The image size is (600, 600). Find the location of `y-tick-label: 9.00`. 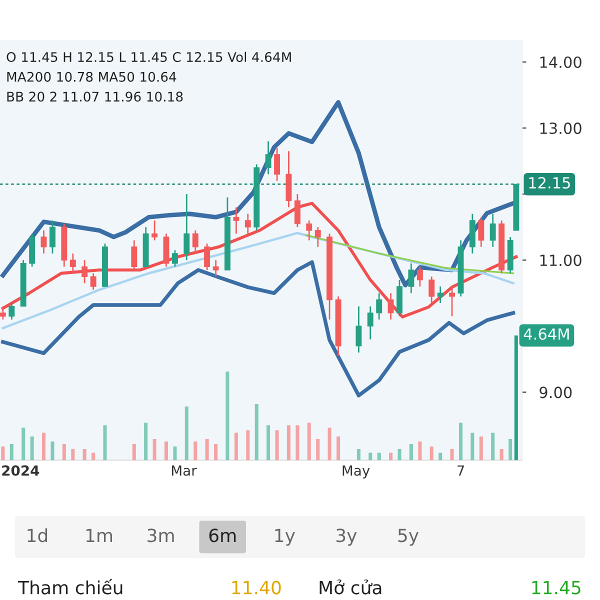

y-tick-label: 9.00 is located at coordinates (556, 392).